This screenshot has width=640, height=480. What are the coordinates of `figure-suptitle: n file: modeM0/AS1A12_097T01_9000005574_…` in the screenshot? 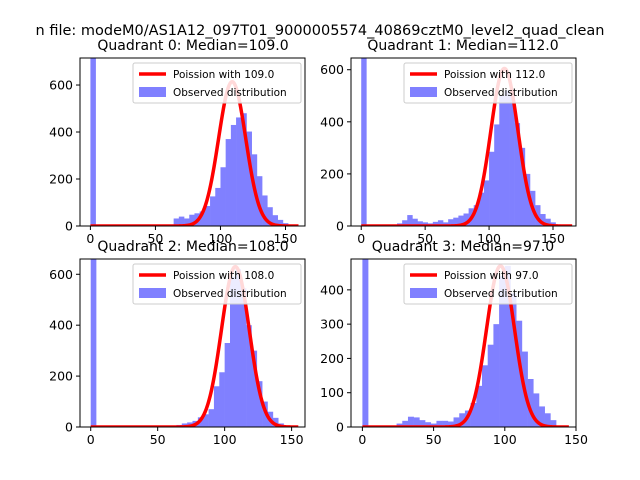 It's located at (320, 31).